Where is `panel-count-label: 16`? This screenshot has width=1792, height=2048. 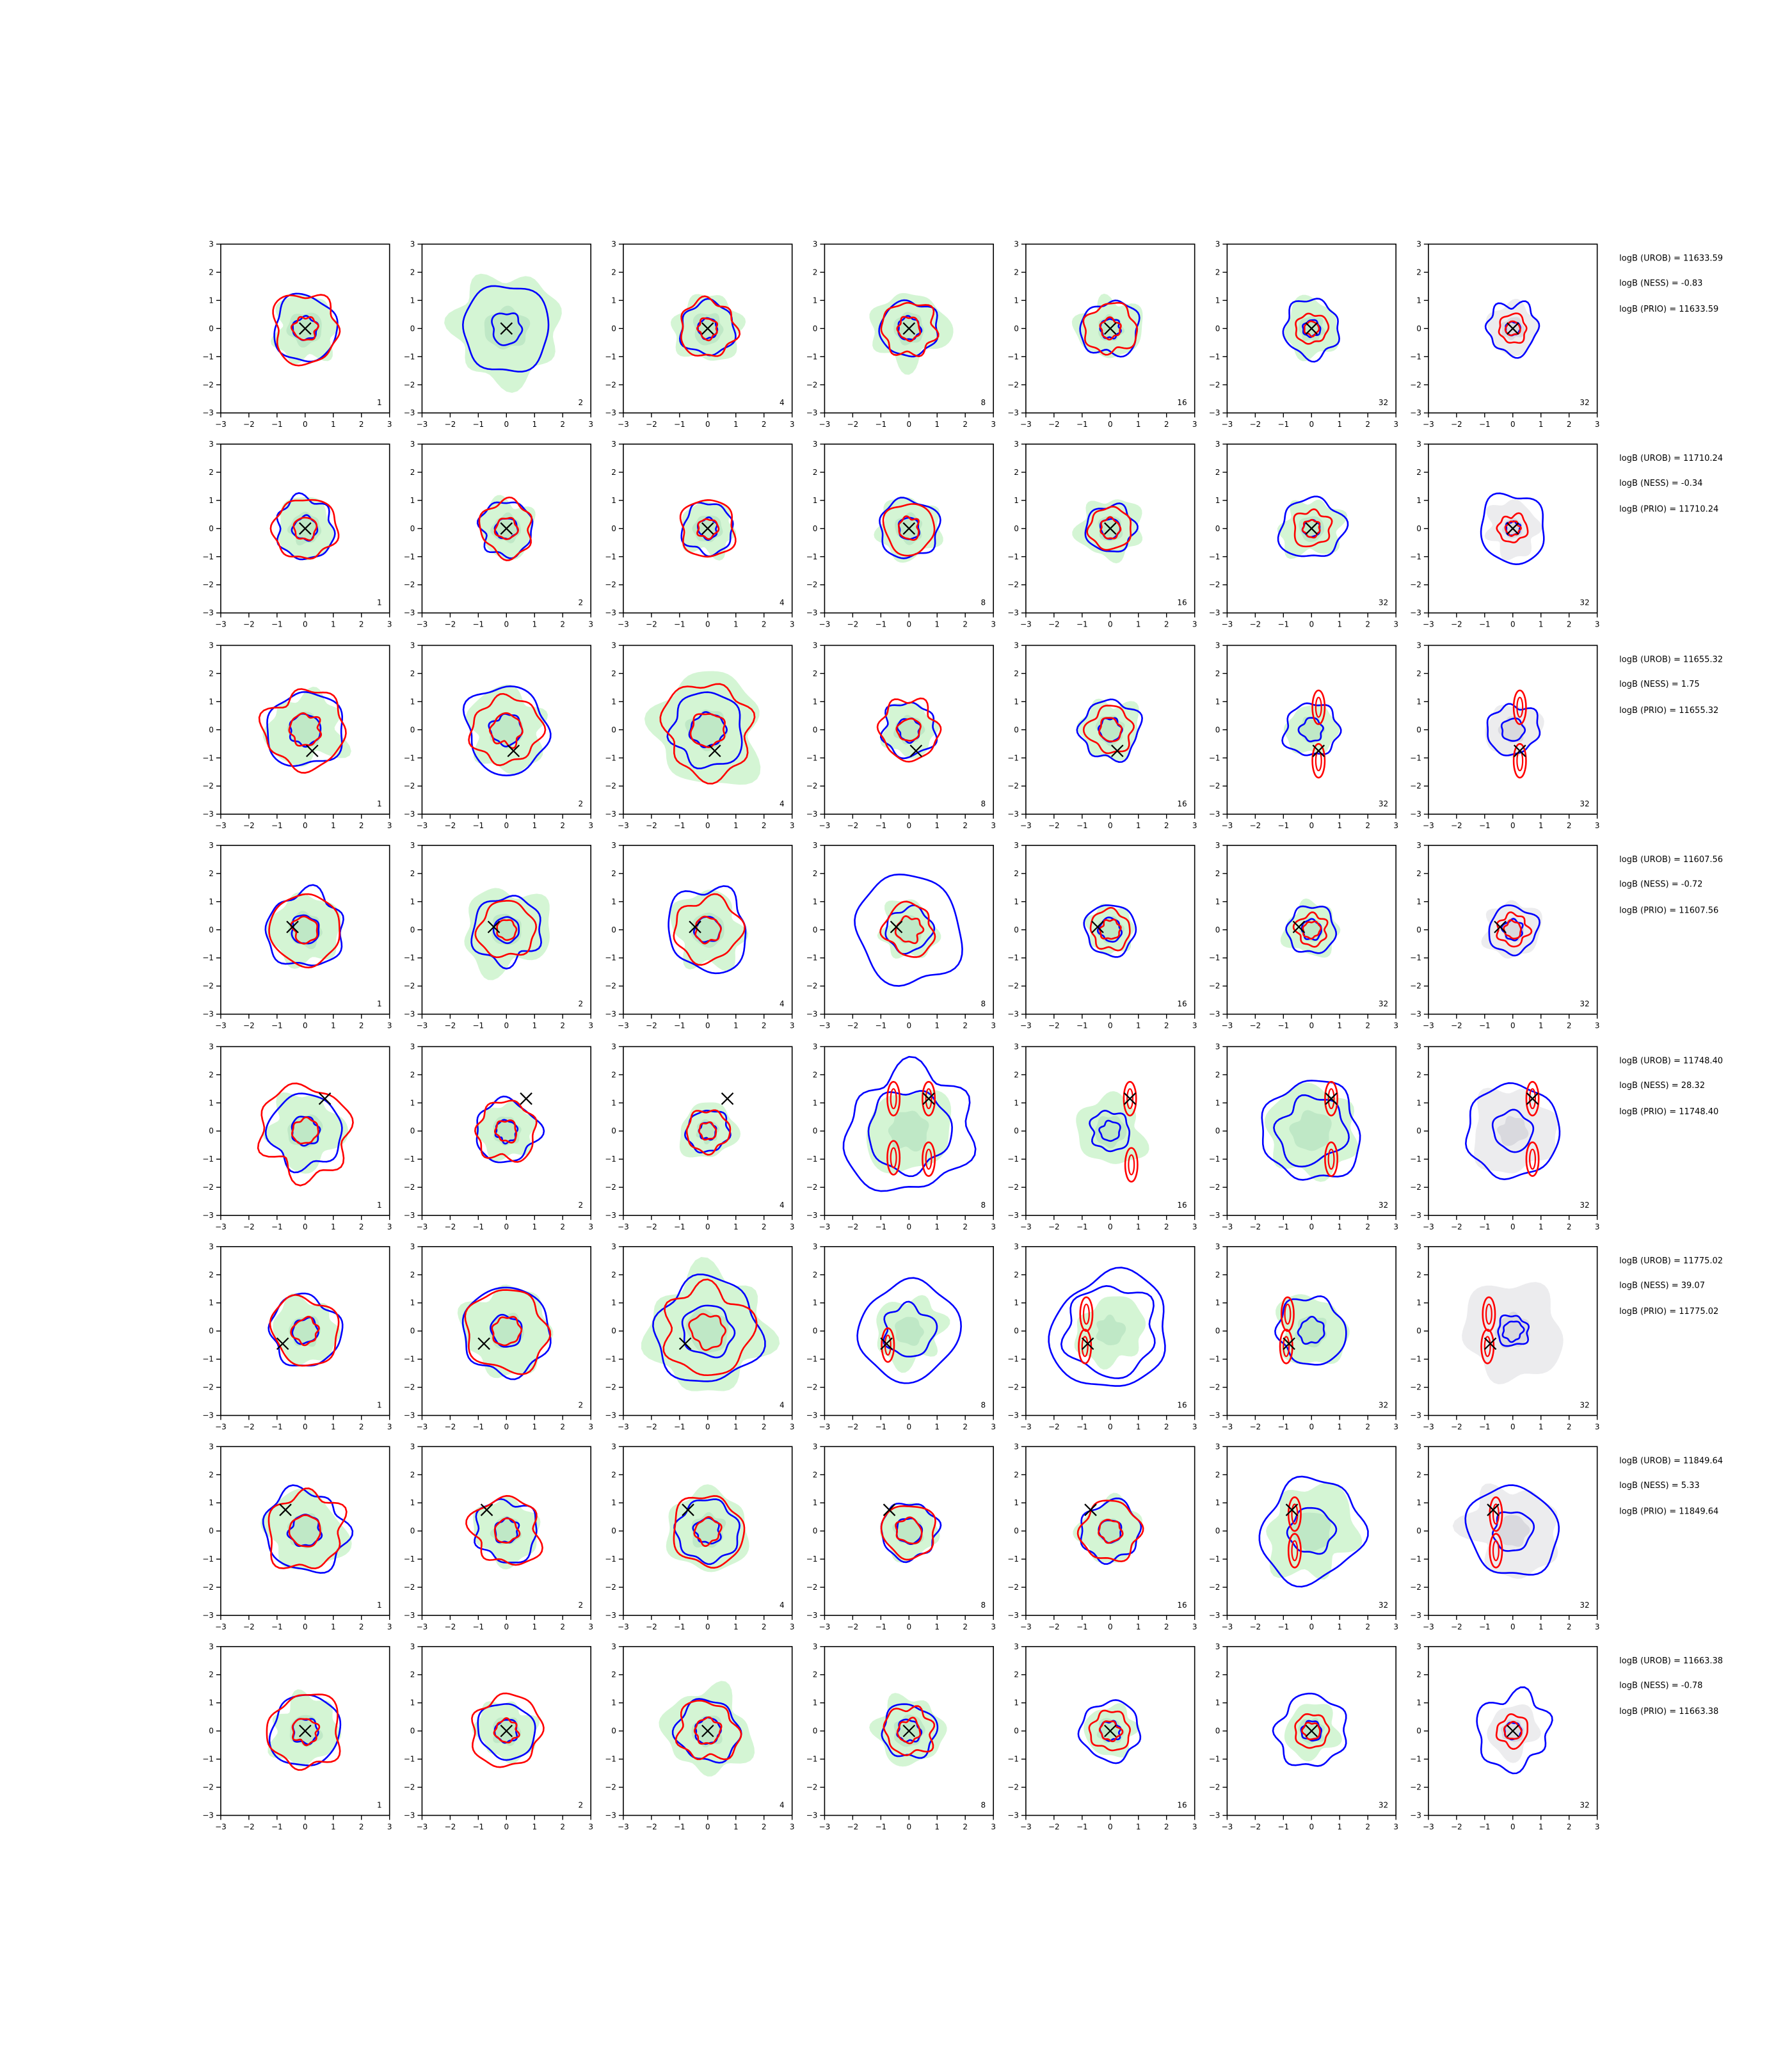
panel-count-label: 16 is located at coordinates (1182, 1004).